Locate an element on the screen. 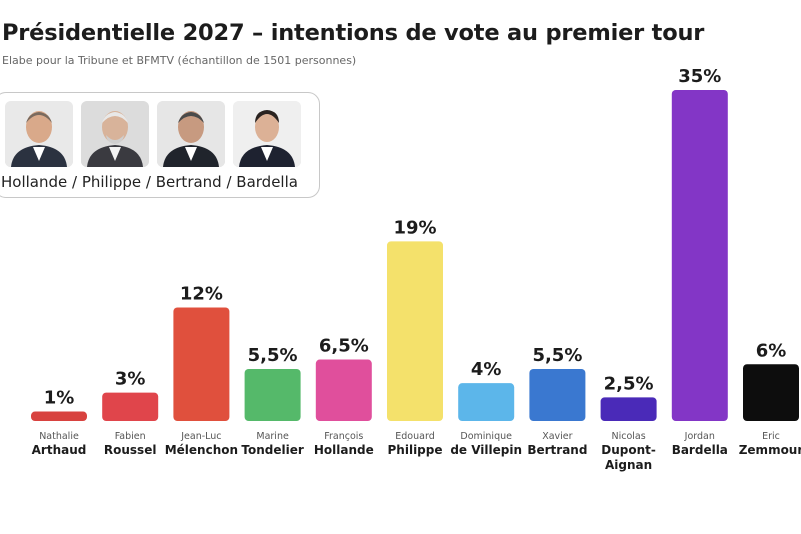  candidate-photo-hollande is located at coordinates (39, 134).